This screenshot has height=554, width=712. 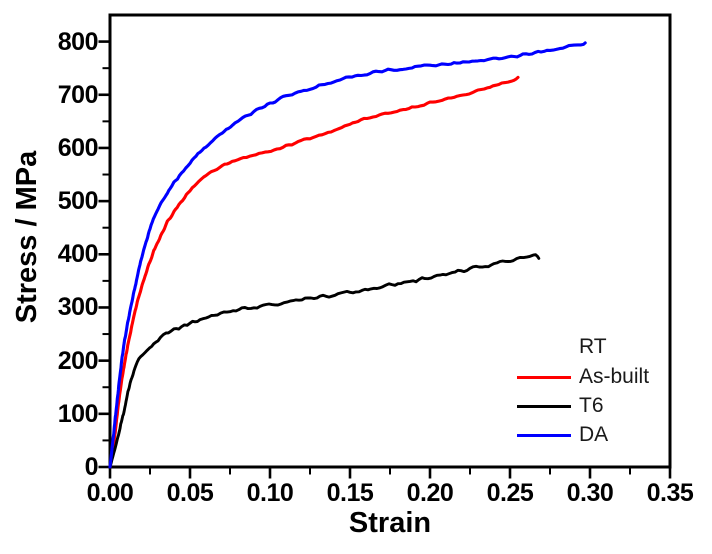 I want to click on x-tick-label: 0.00, so click(x=110, y=493).